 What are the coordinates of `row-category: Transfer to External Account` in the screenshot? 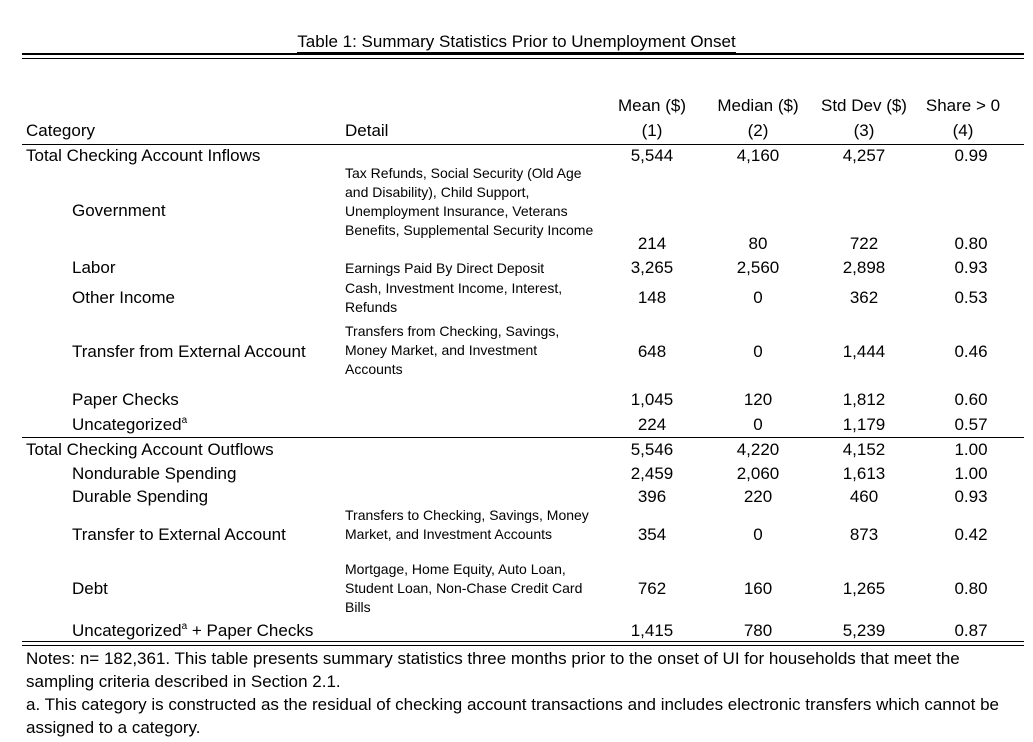 It's located at (179, 534).